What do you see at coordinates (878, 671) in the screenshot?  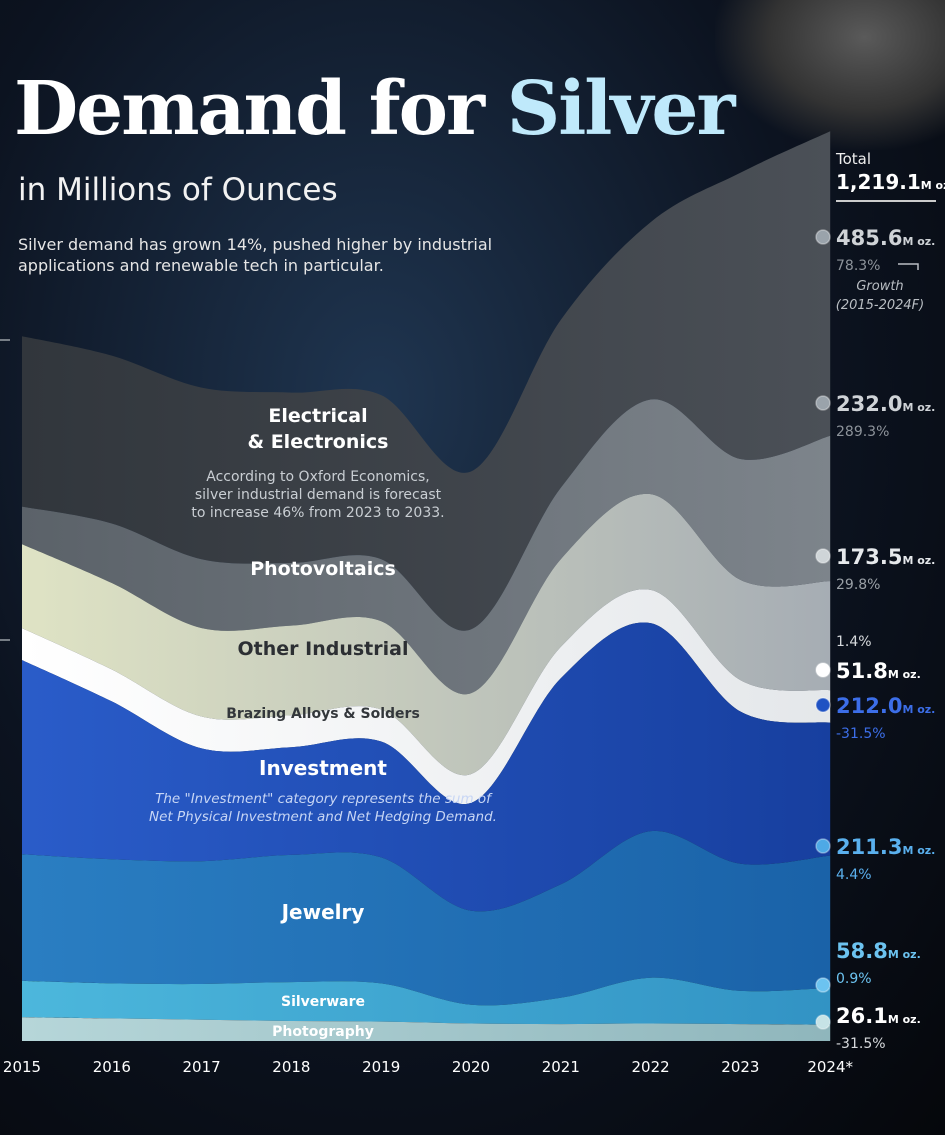 I see `value-brazing: 51.8M oz.` at bounding box center [878, 671].